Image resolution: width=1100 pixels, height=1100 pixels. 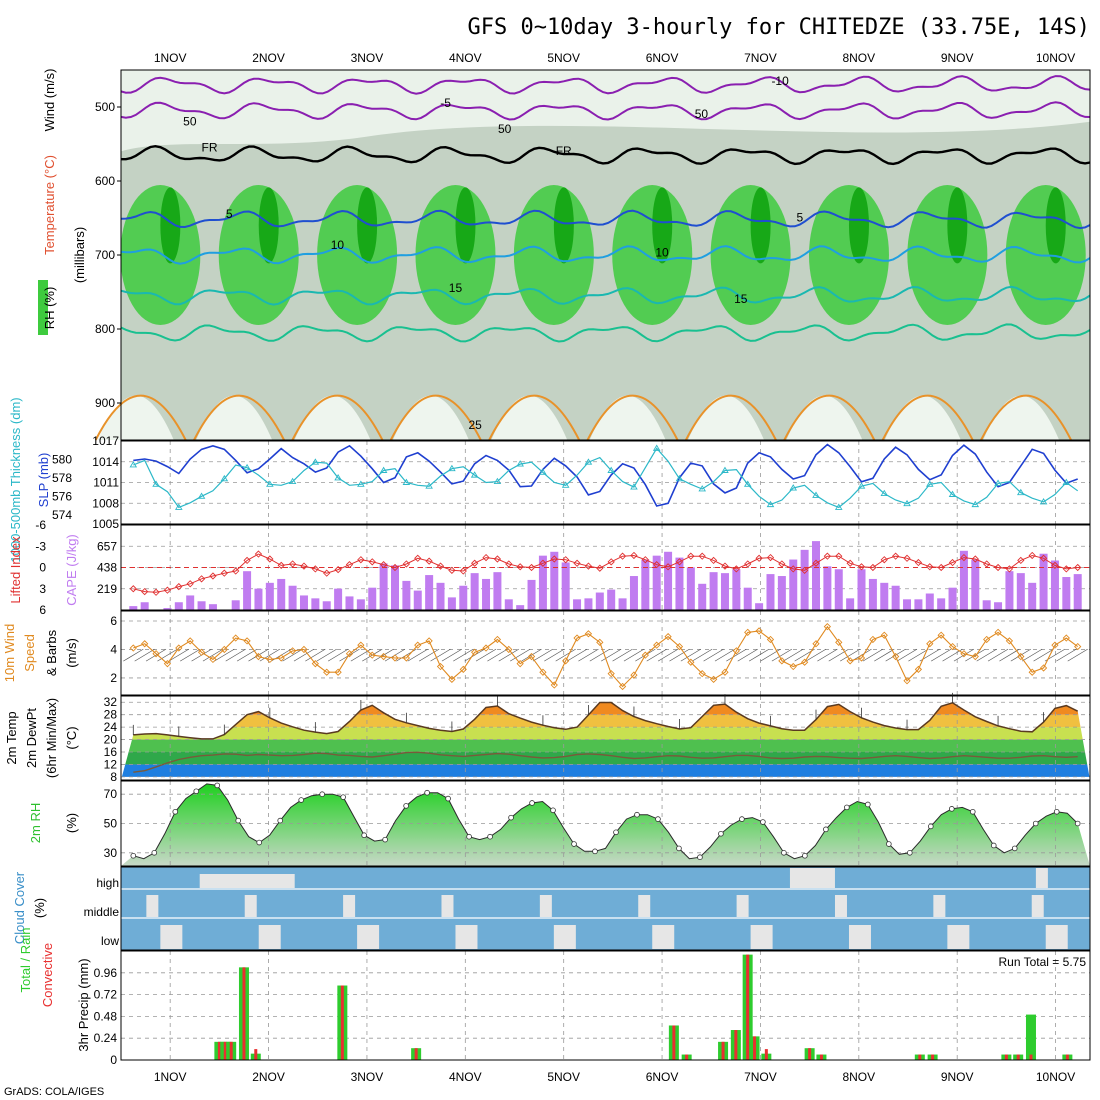 I want to click on cloud-level-label: middle, so click(x=102, y=912).